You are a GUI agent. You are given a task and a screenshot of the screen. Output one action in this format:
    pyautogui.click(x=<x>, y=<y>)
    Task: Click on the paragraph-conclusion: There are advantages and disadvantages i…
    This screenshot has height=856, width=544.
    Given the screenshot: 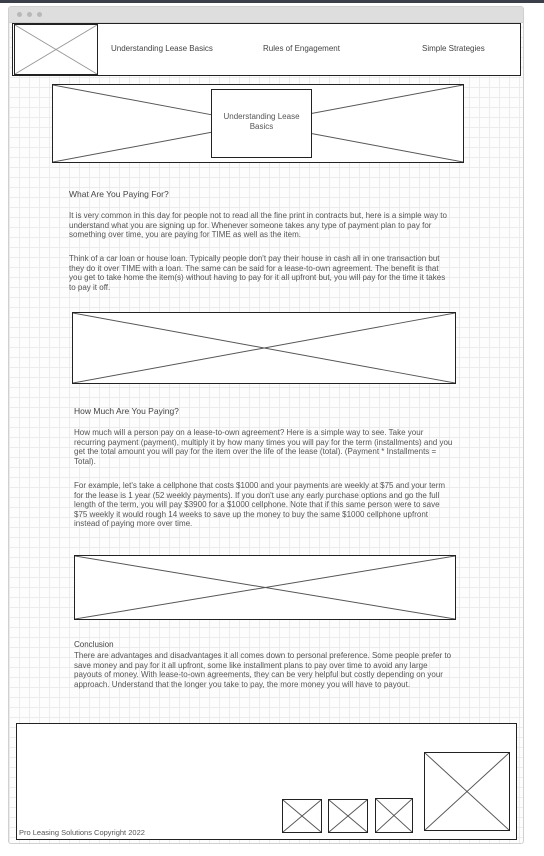 What is the action you would take?
    pyautogui.click(x=263, y=670)
    